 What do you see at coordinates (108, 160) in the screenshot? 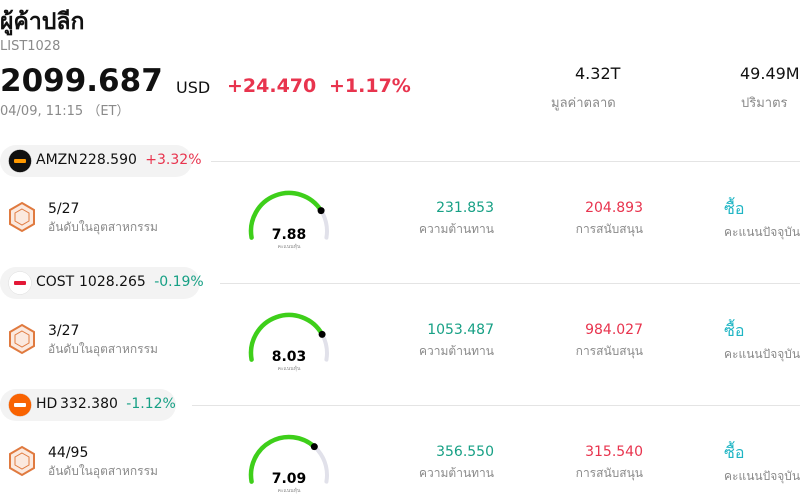
I see `ticker-price: 228.590` at bounding box center [108, 160].